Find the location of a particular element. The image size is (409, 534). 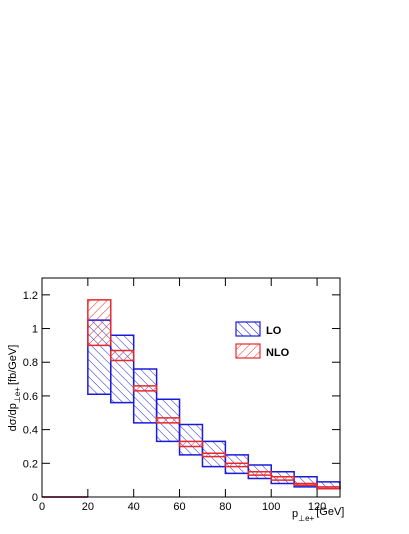

x-label-sub: ⊥e+ is located at coordinates (306, 518).